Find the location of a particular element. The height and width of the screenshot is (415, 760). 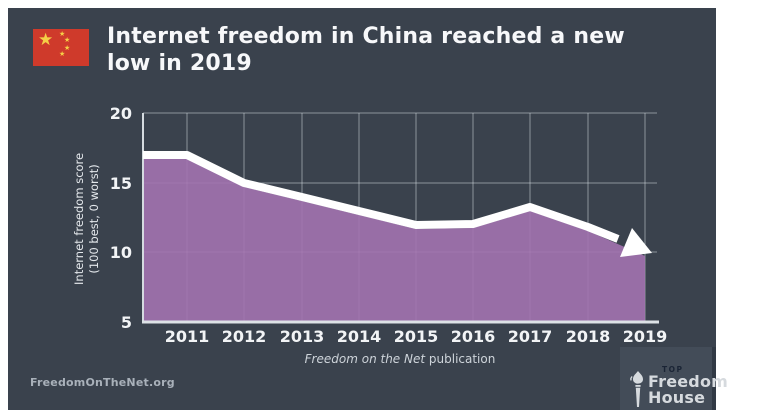

x-tick-2013: 2013 is located at coordinates (302, 336).